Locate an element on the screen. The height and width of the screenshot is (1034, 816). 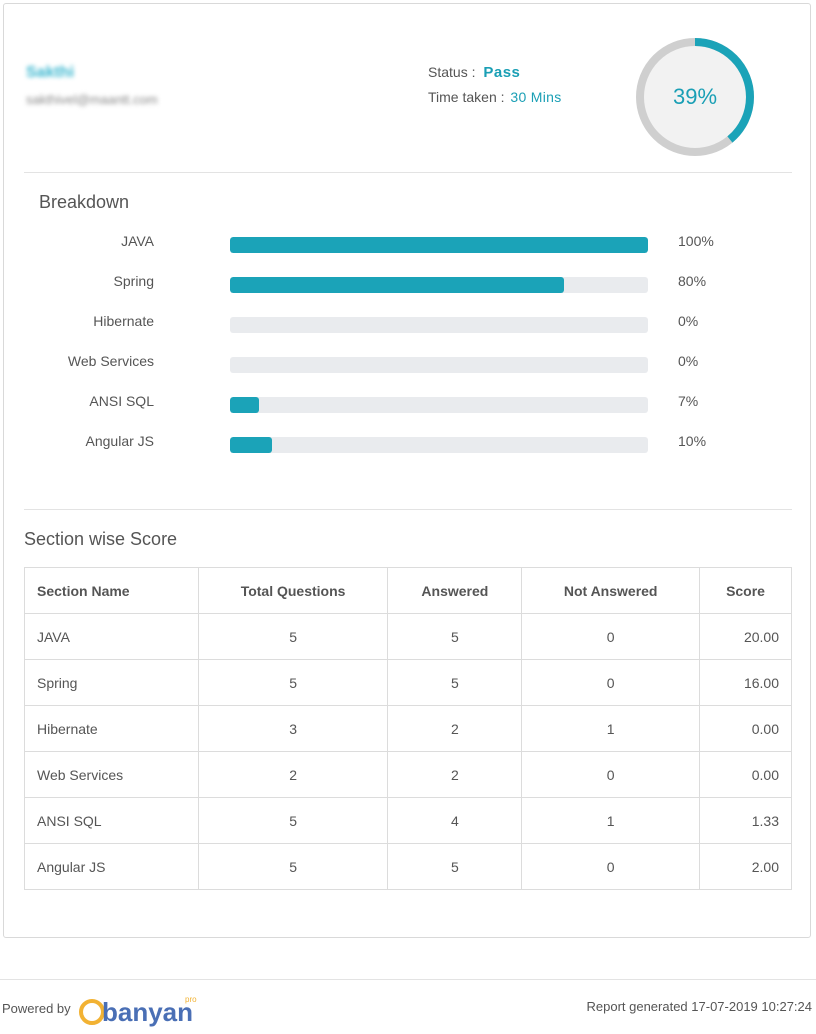
table-row: ANSI SQL 5 4 1 1.33 is located at coordinates (408, 820).